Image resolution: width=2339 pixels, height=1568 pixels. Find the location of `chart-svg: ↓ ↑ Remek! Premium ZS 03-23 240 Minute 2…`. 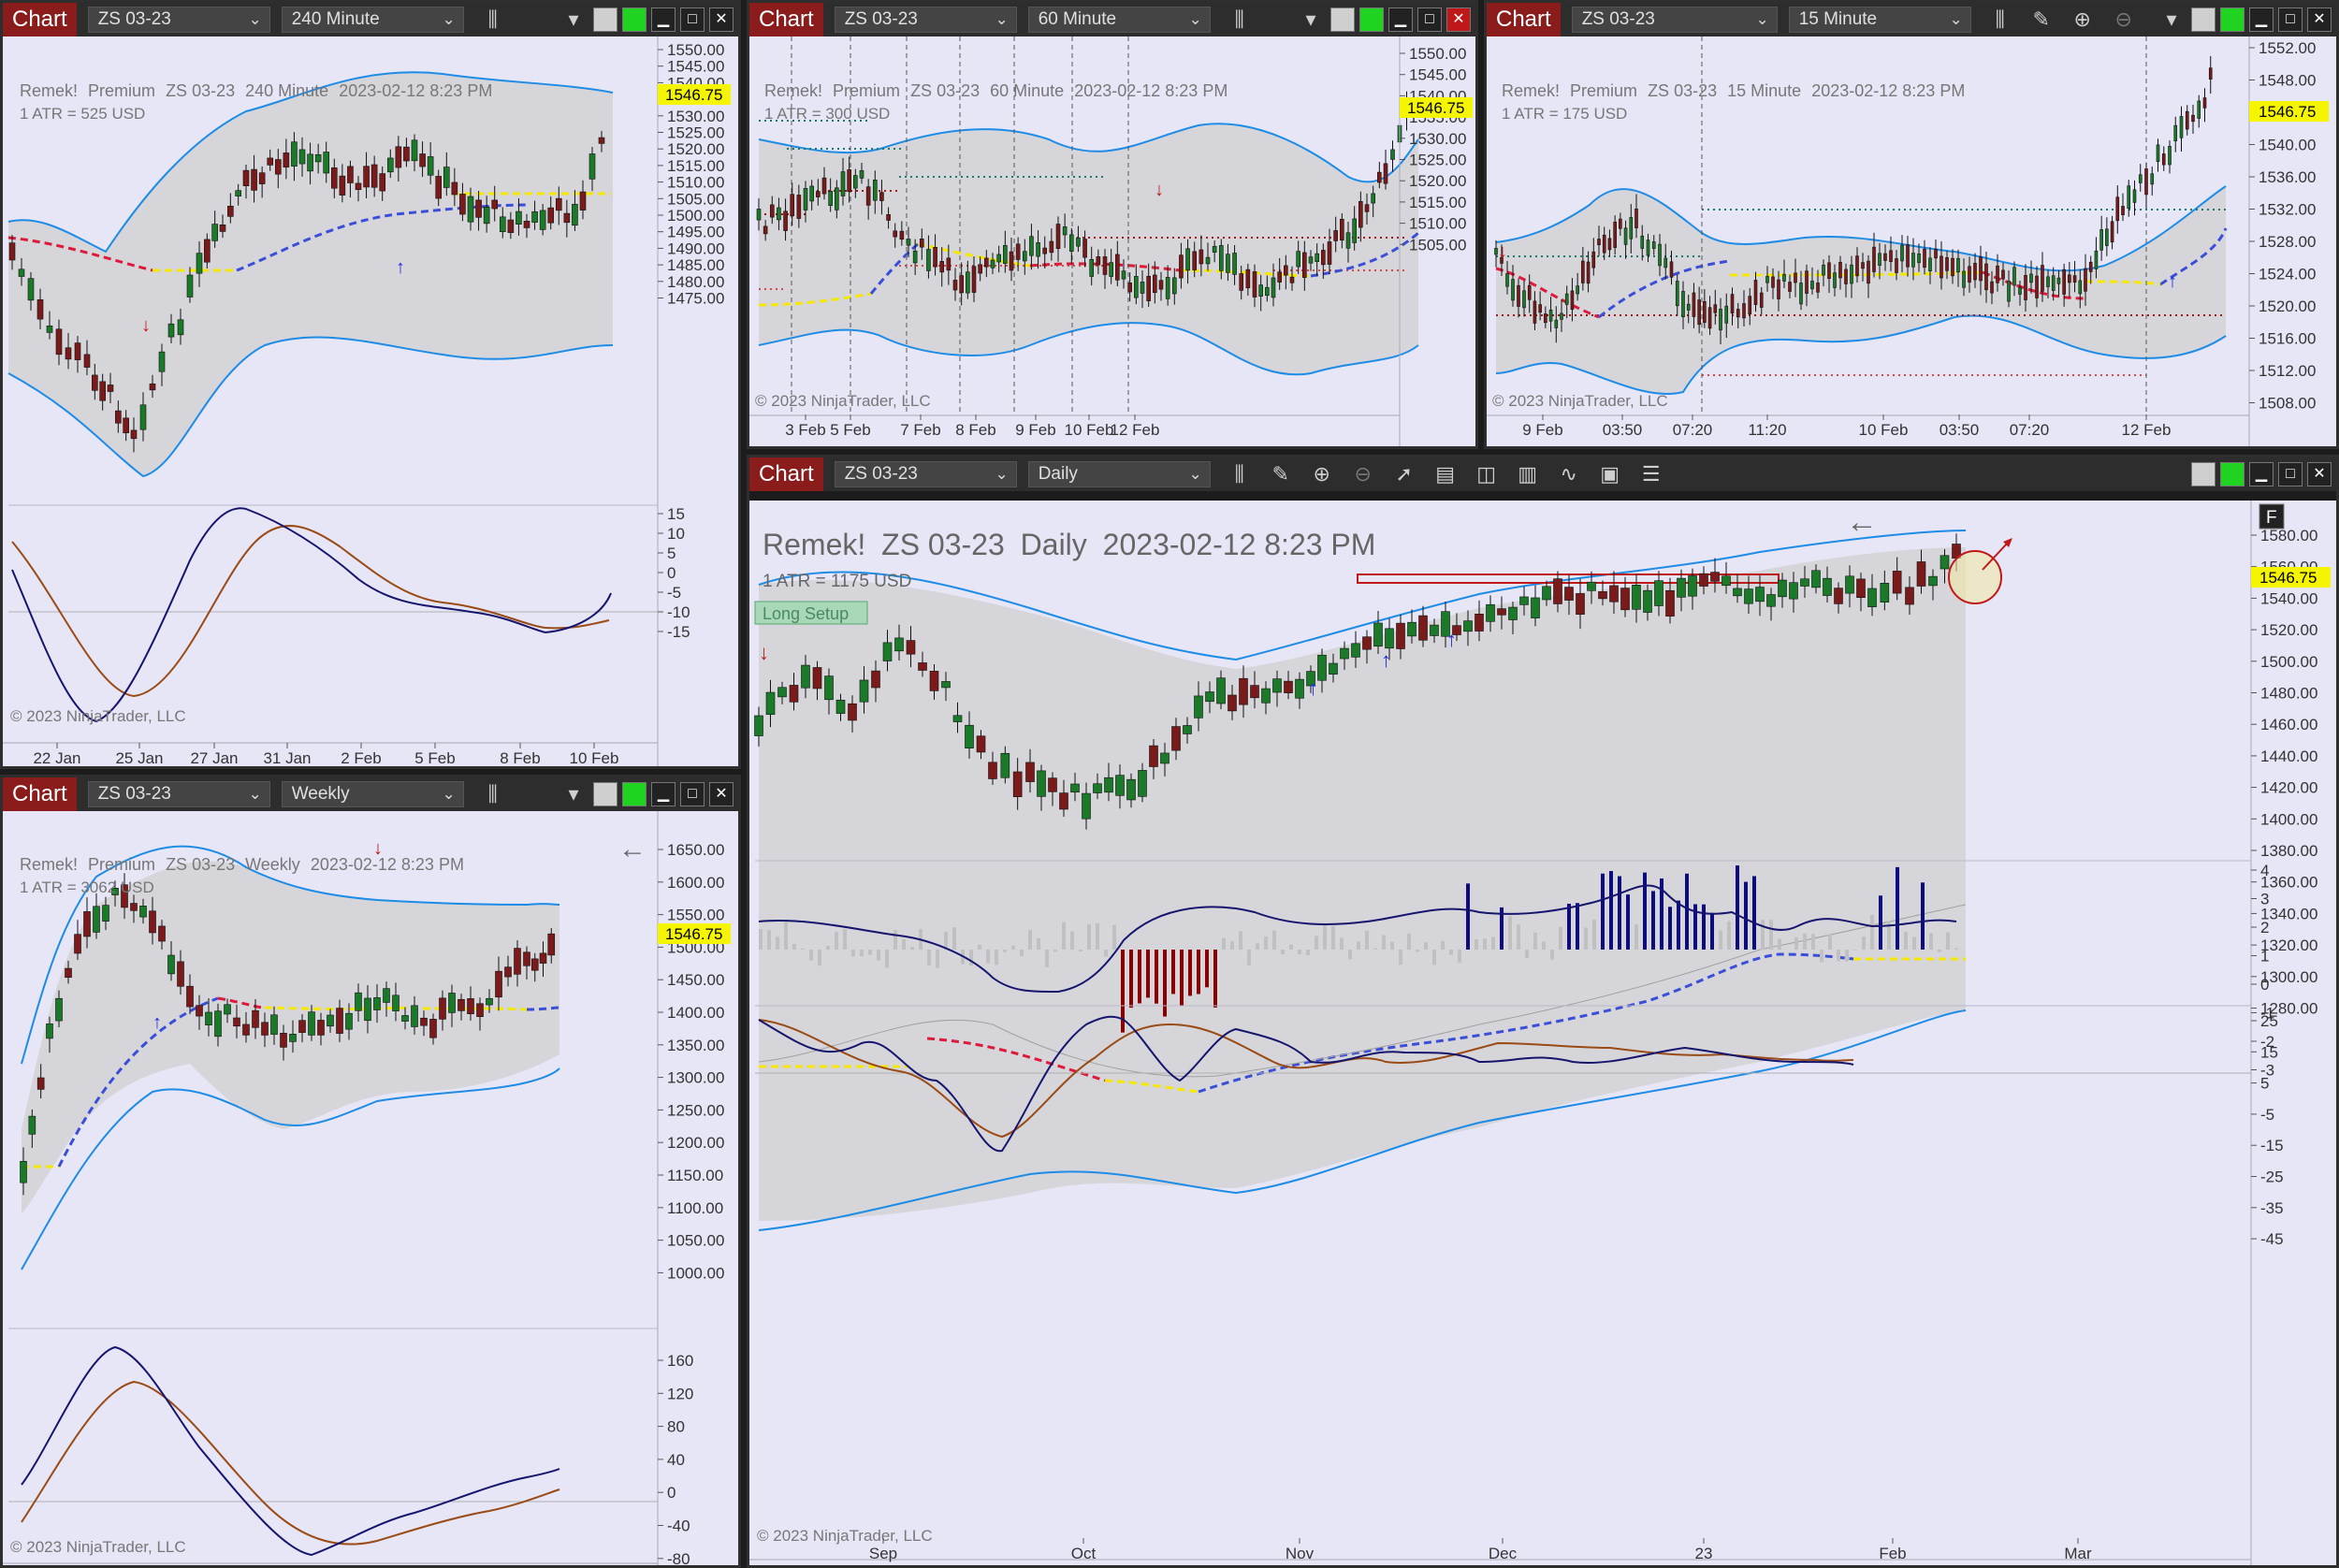

chart-svg: ↓ ↑ Remek! Premium ZS 03-23 240 Minute 2… is located at coordinates (370, 401).